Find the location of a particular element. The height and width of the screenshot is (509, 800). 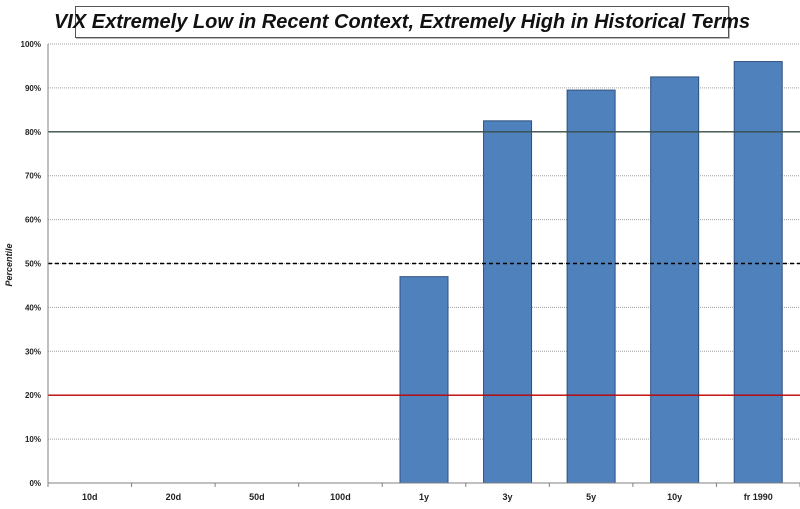

y-tick-label: 80% is located at coordinates (33, 132).